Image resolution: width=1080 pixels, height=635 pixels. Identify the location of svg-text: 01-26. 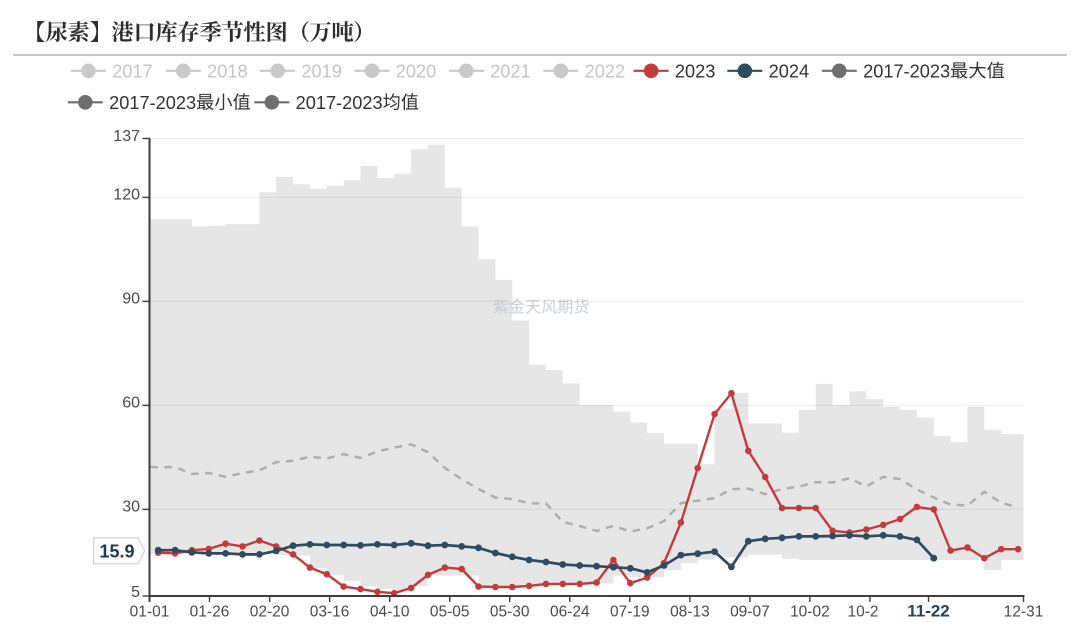
(210, 612).